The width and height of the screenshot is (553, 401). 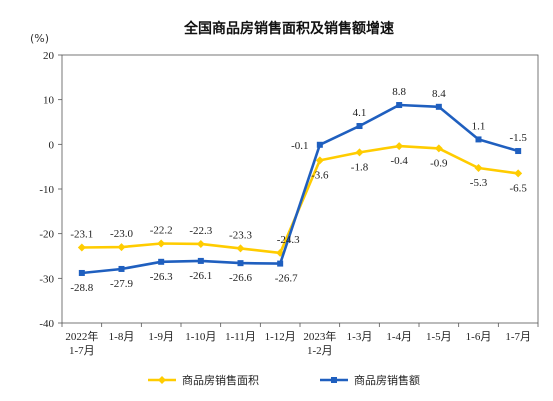 What do you see at coordinates (121, 284) in the screenshot?
I see `data-label-sales: -27.9` at bounding box center [121, 284].